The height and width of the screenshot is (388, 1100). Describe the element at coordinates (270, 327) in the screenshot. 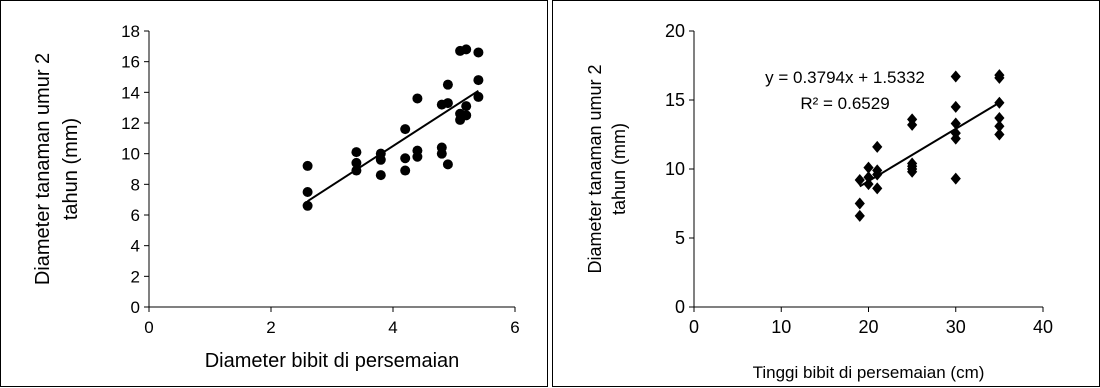

I see `x-tick-label: 2` at that location.